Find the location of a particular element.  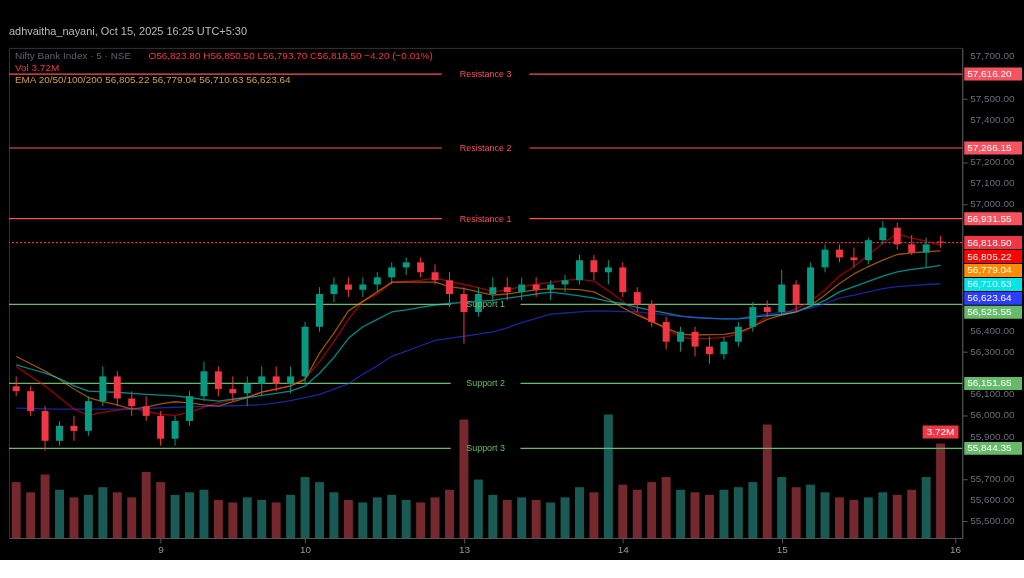

chart-subtitle: adhvaitha_nayani, Oct 15, 2025 16:25 UTC+5:30 is located at coordinates (128, 30).